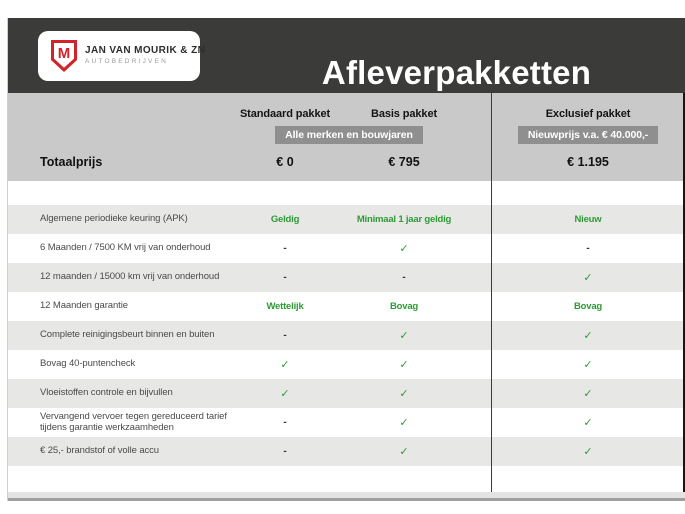 Image resolution: width=685 pixels, height=514 pixels. Describe the element at coordinates (491, 297) in the screenshot. I see `column-divider` at that location.